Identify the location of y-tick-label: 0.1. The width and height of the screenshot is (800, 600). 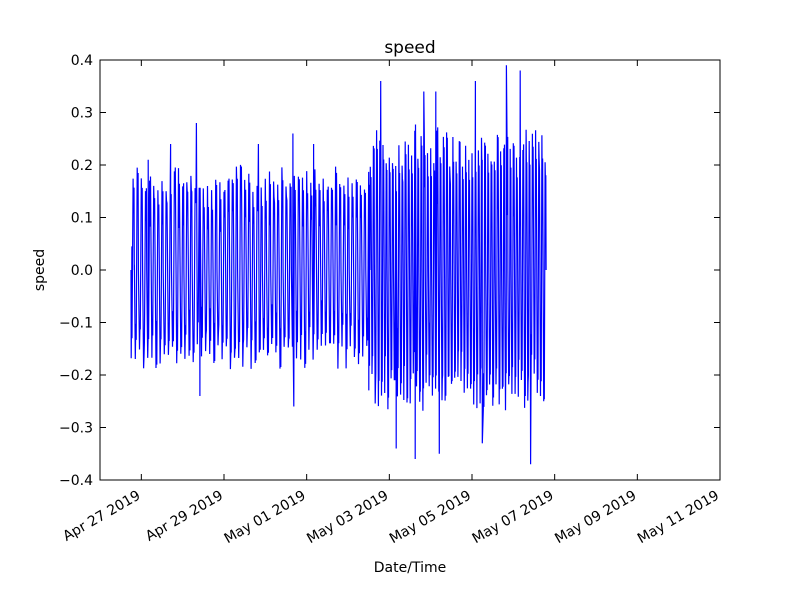
(82, 219).